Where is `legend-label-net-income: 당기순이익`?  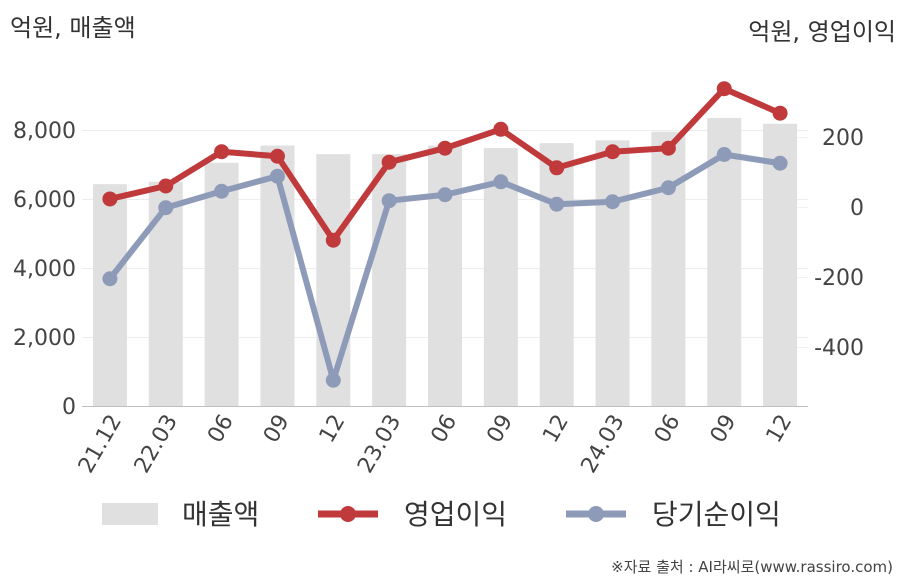 legend-label-net-income: 당기순이익 is located at coordinates (716, 514).